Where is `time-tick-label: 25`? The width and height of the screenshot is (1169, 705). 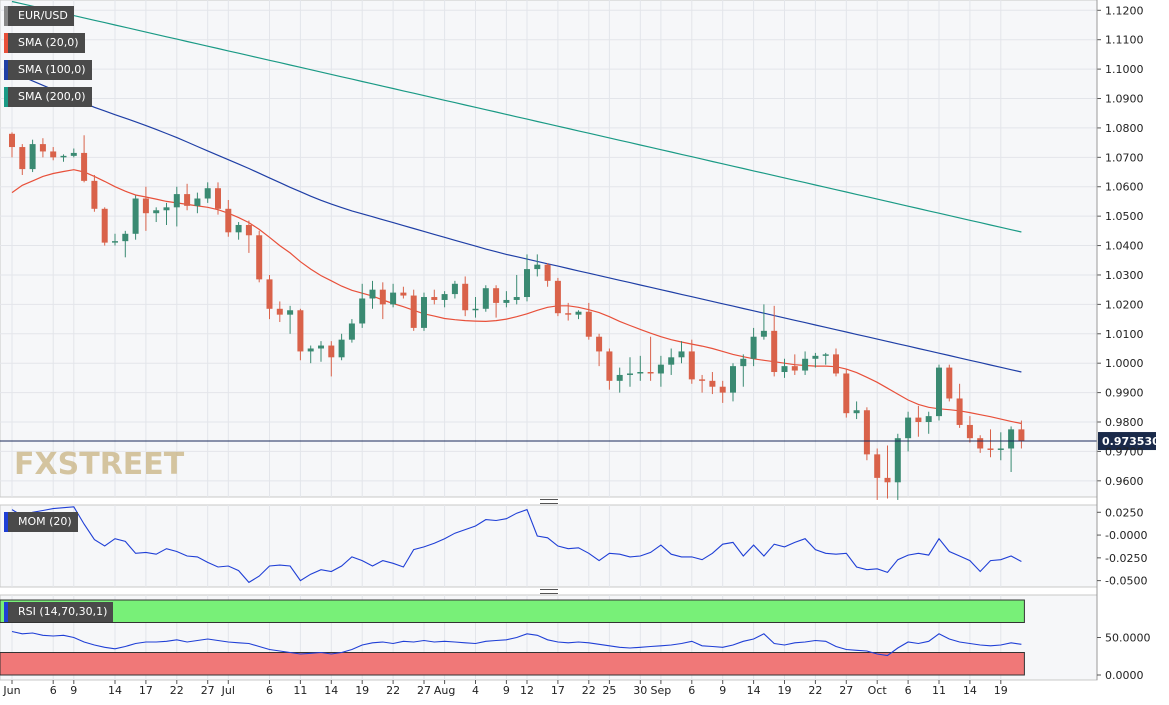
time-tick-label: 25 is located at coordinates (609, 690).